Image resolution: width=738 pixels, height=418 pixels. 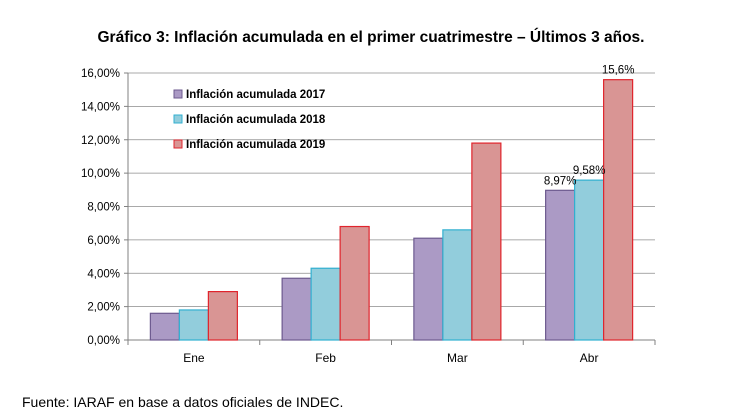 I want to click on data-labels: 8,97%9,58% 15,6%, so click(x=589, y=126).